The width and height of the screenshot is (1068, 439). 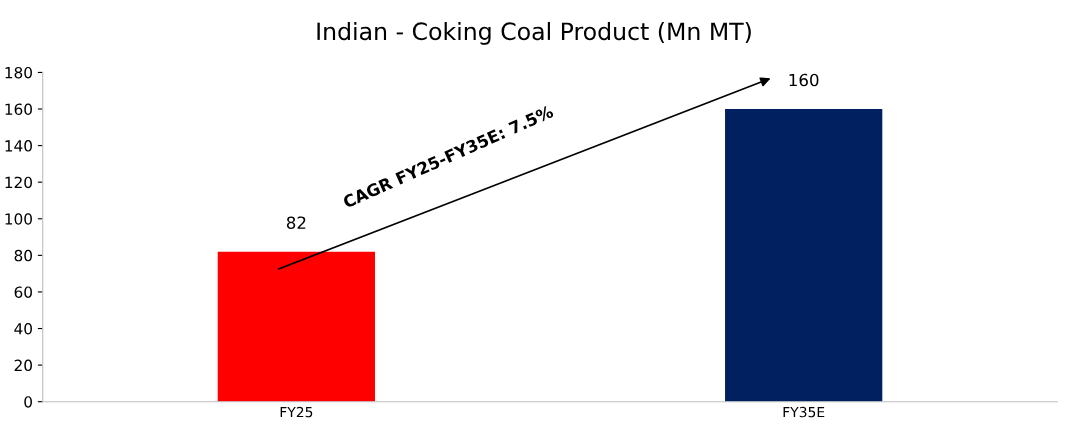 What do you see at coordinates (18, 146) in the screenshot?
I see `y-tick-label: 140` at bounding box center [18, 146].